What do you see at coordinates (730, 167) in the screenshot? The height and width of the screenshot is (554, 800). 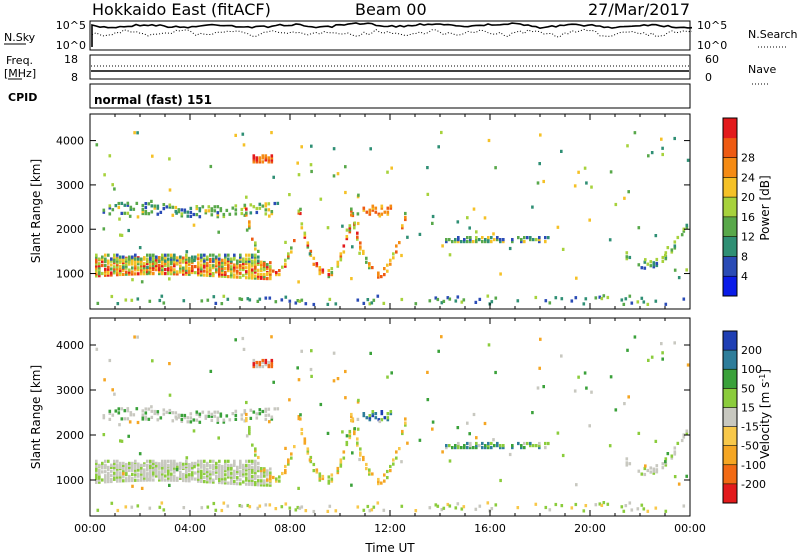 I see `power-colorbar-swatch` at bounding box center [730, 167].